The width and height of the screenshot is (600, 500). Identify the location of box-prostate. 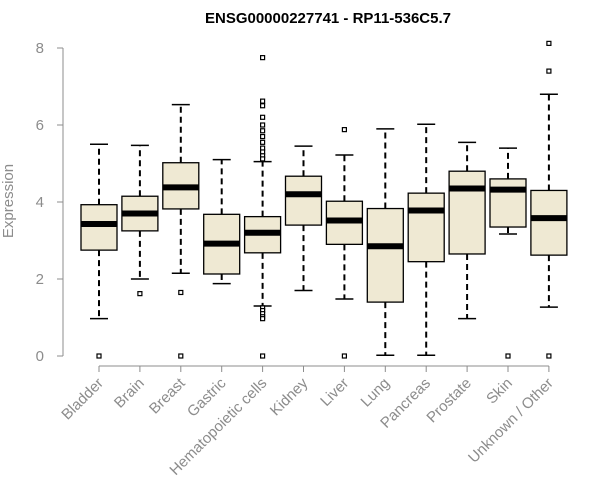
(467, 230).